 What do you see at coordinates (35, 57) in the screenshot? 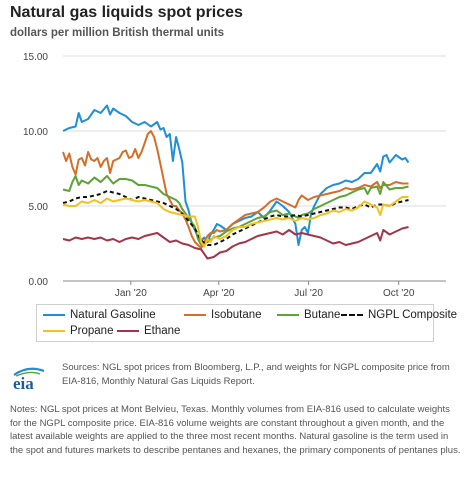
I see `y-tick-label: 15.00` at bounding box center [35, 57].